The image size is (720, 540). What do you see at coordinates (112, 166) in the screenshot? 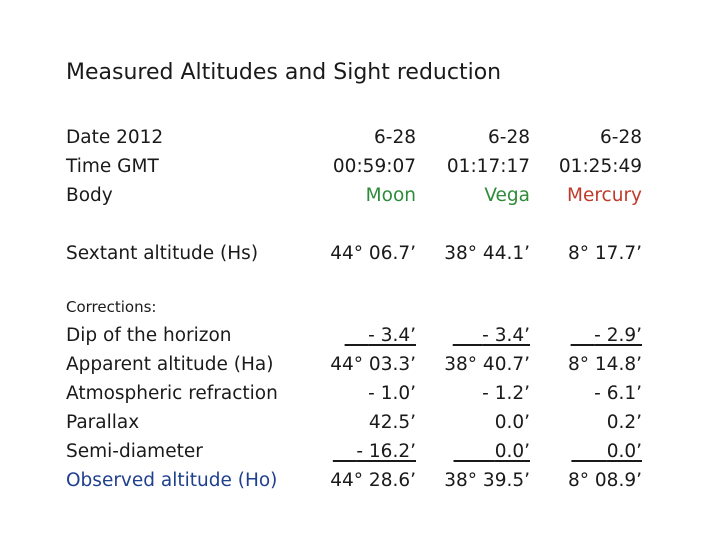
I see `label-time: Time GMT` at bounding box center [112, 166].